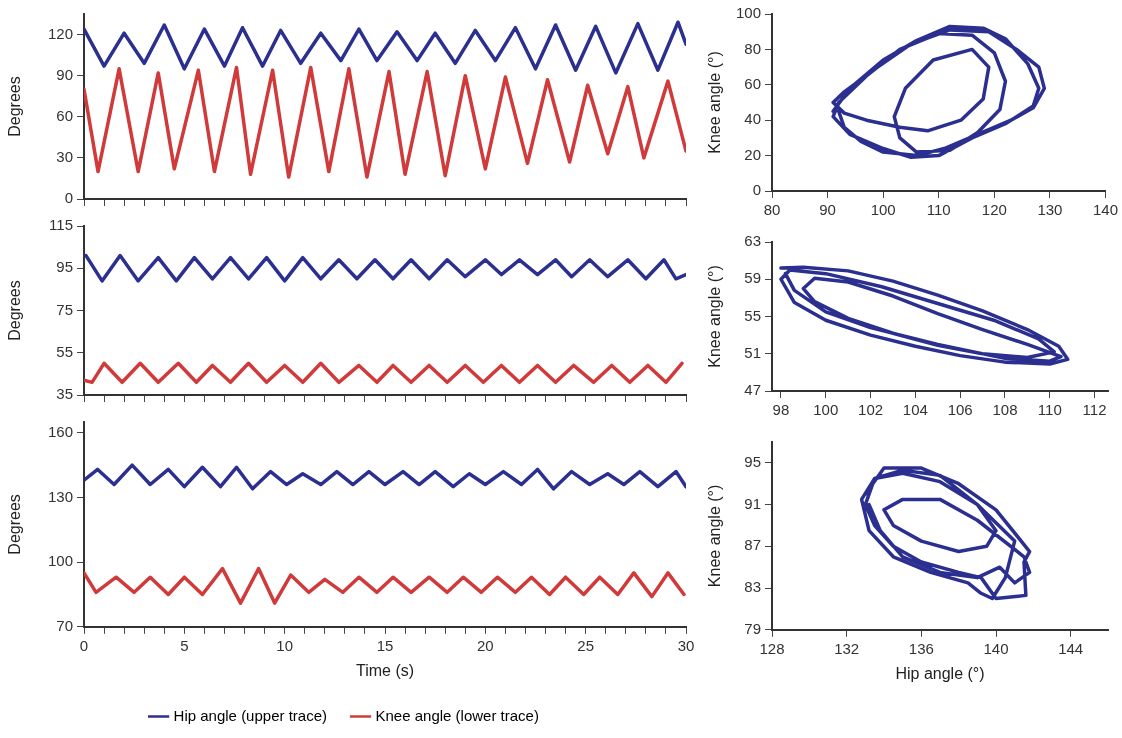 This screenshot has width=1122, height=738. What do you see at coordinates (752, 628) in the screenshot?
I see `y-tick-label: 79` at bounding box center [752, 628].